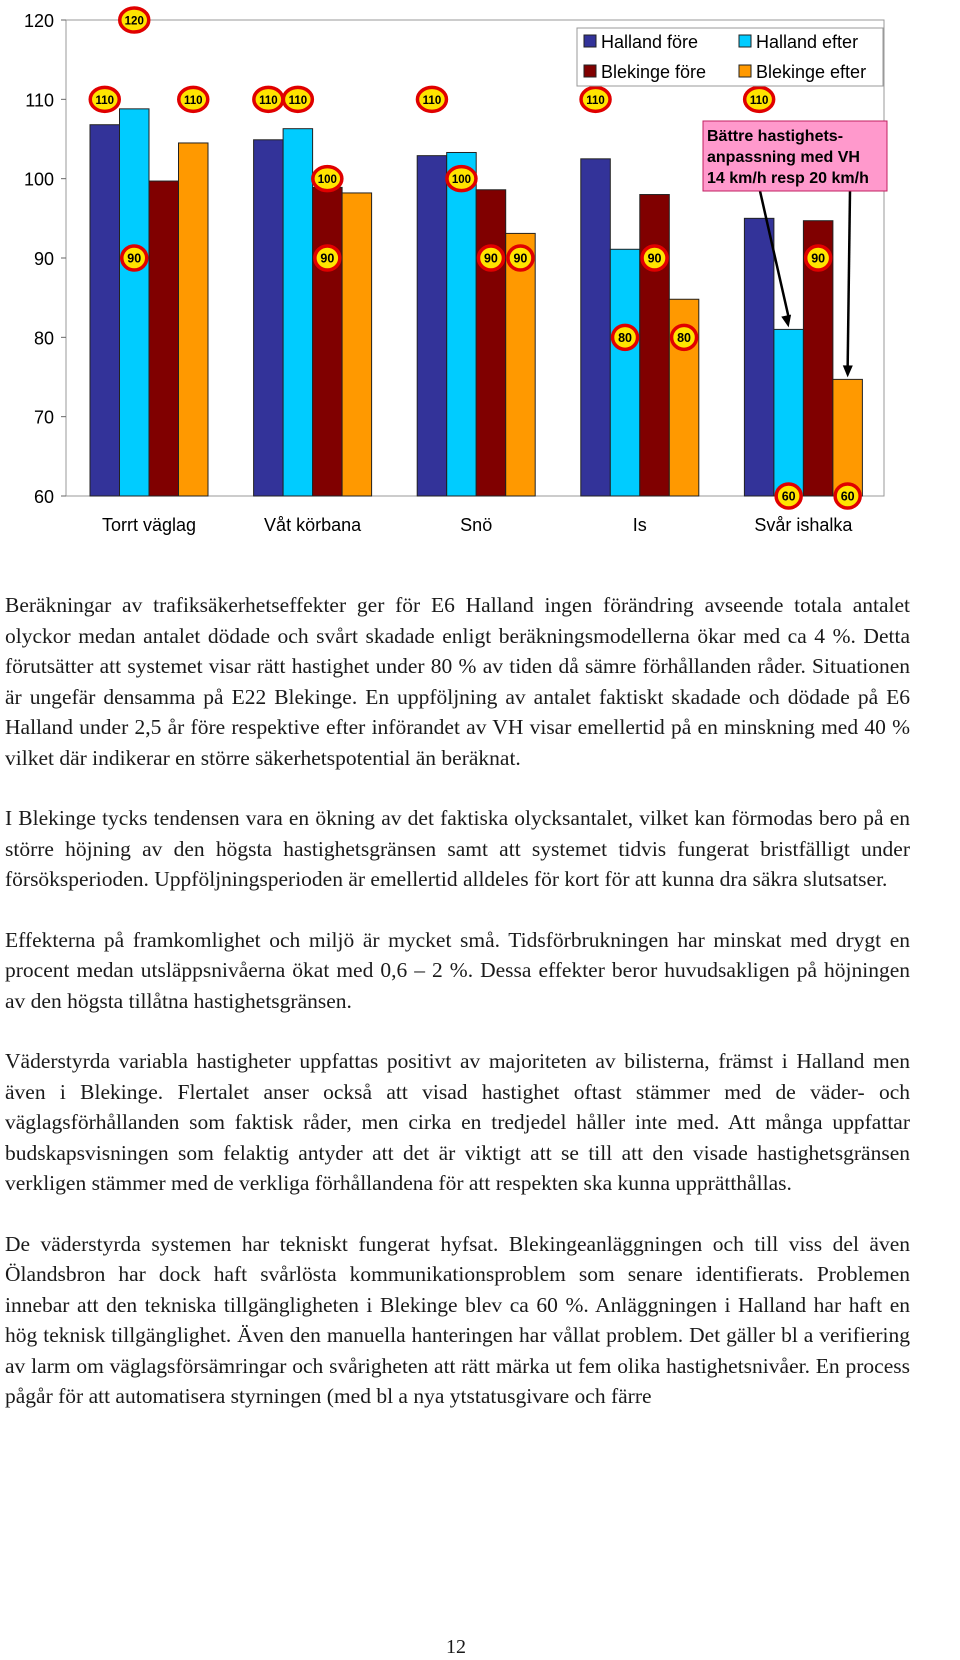 The width and height of the screenshot is (960, 1660). Describe the element at coordinates (39, 100) in the screenshot. I see `y-tick-label: 110` at that location.